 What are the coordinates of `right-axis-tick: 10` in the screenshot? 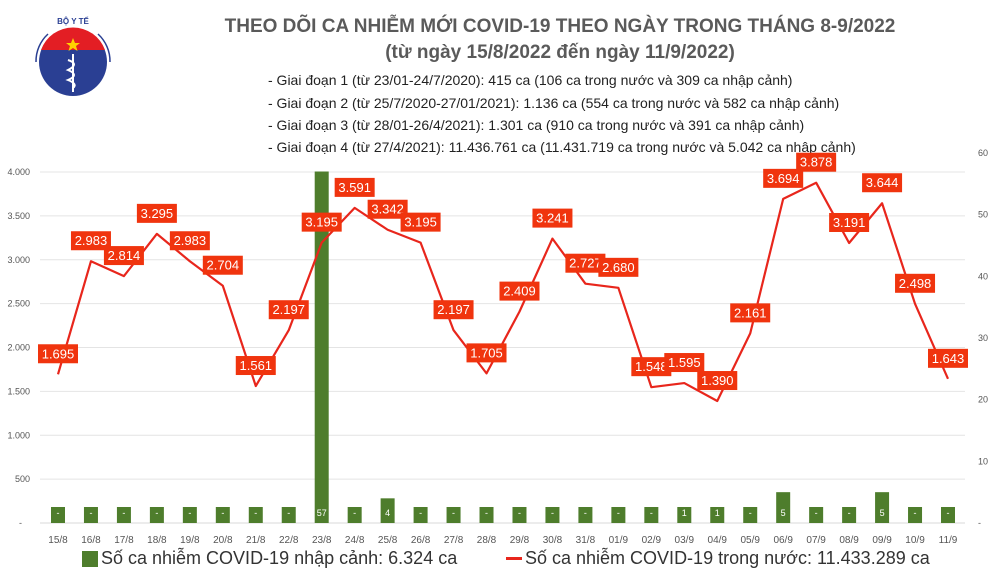 It's located at (983, 461).